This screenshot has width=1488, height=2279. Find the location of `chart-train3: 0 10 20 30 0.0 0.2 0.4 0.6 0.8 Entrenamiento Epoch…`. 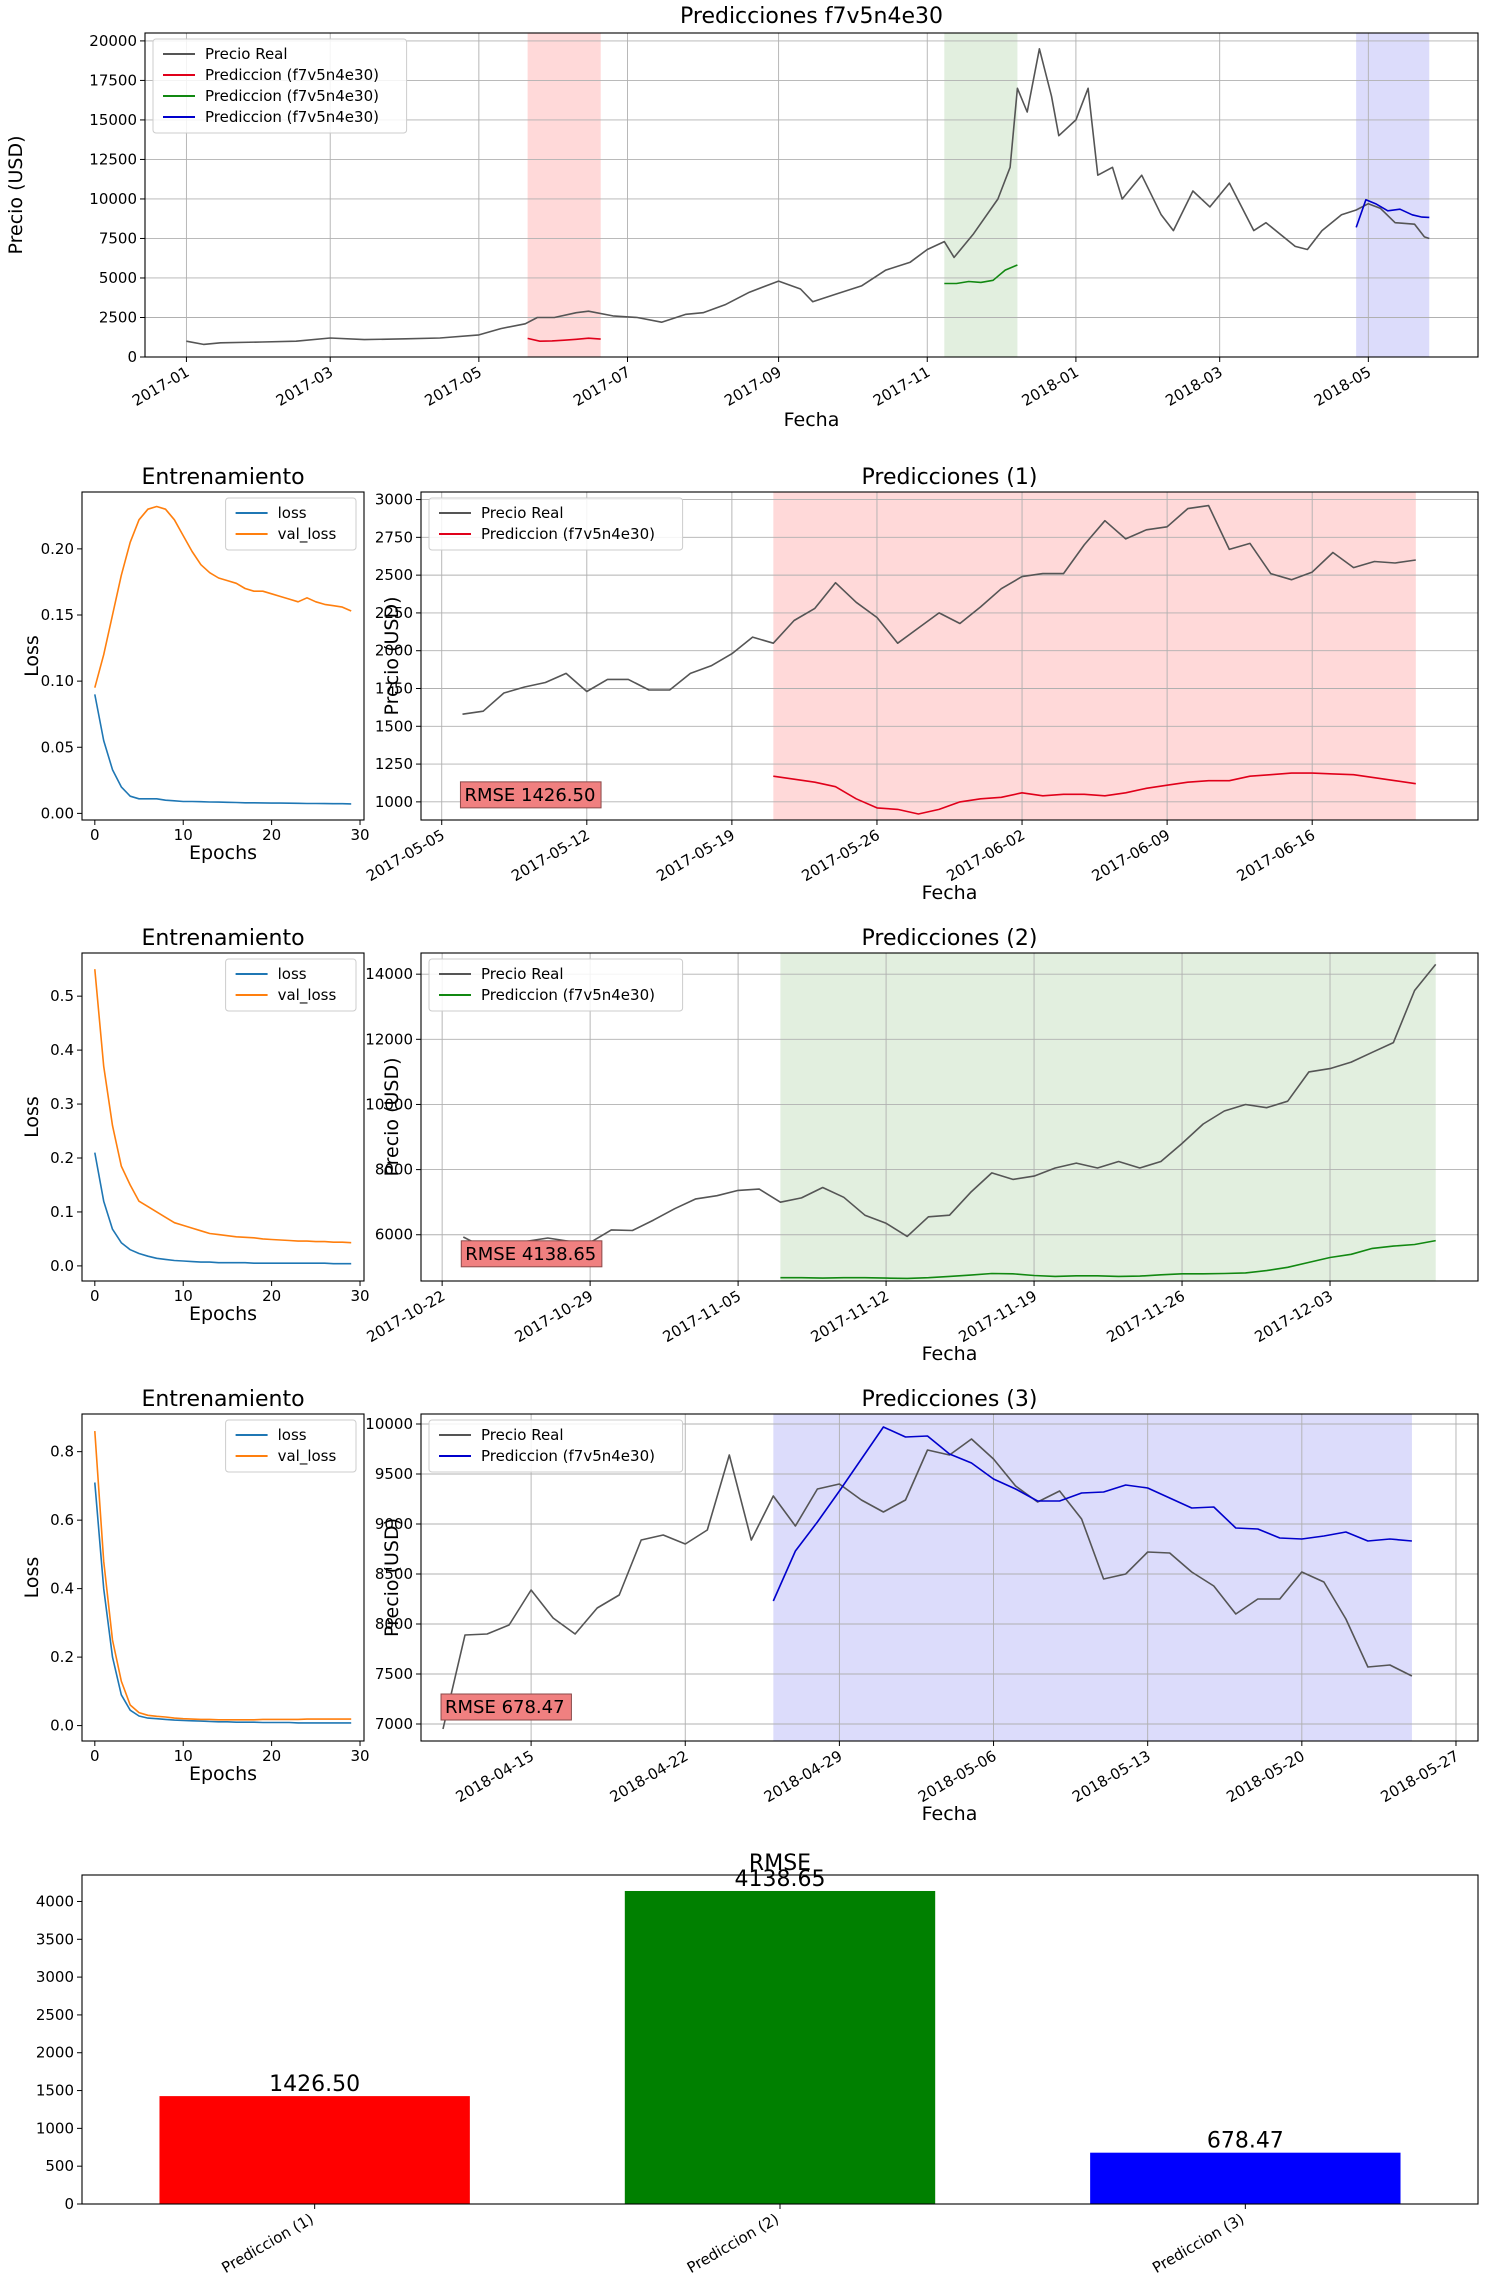

chart-train3: 0 10 20 30 0.0 0.2 0.4 0.6 0.8 Entrenamiento Epoch… is located at coordinates (195, 1586).